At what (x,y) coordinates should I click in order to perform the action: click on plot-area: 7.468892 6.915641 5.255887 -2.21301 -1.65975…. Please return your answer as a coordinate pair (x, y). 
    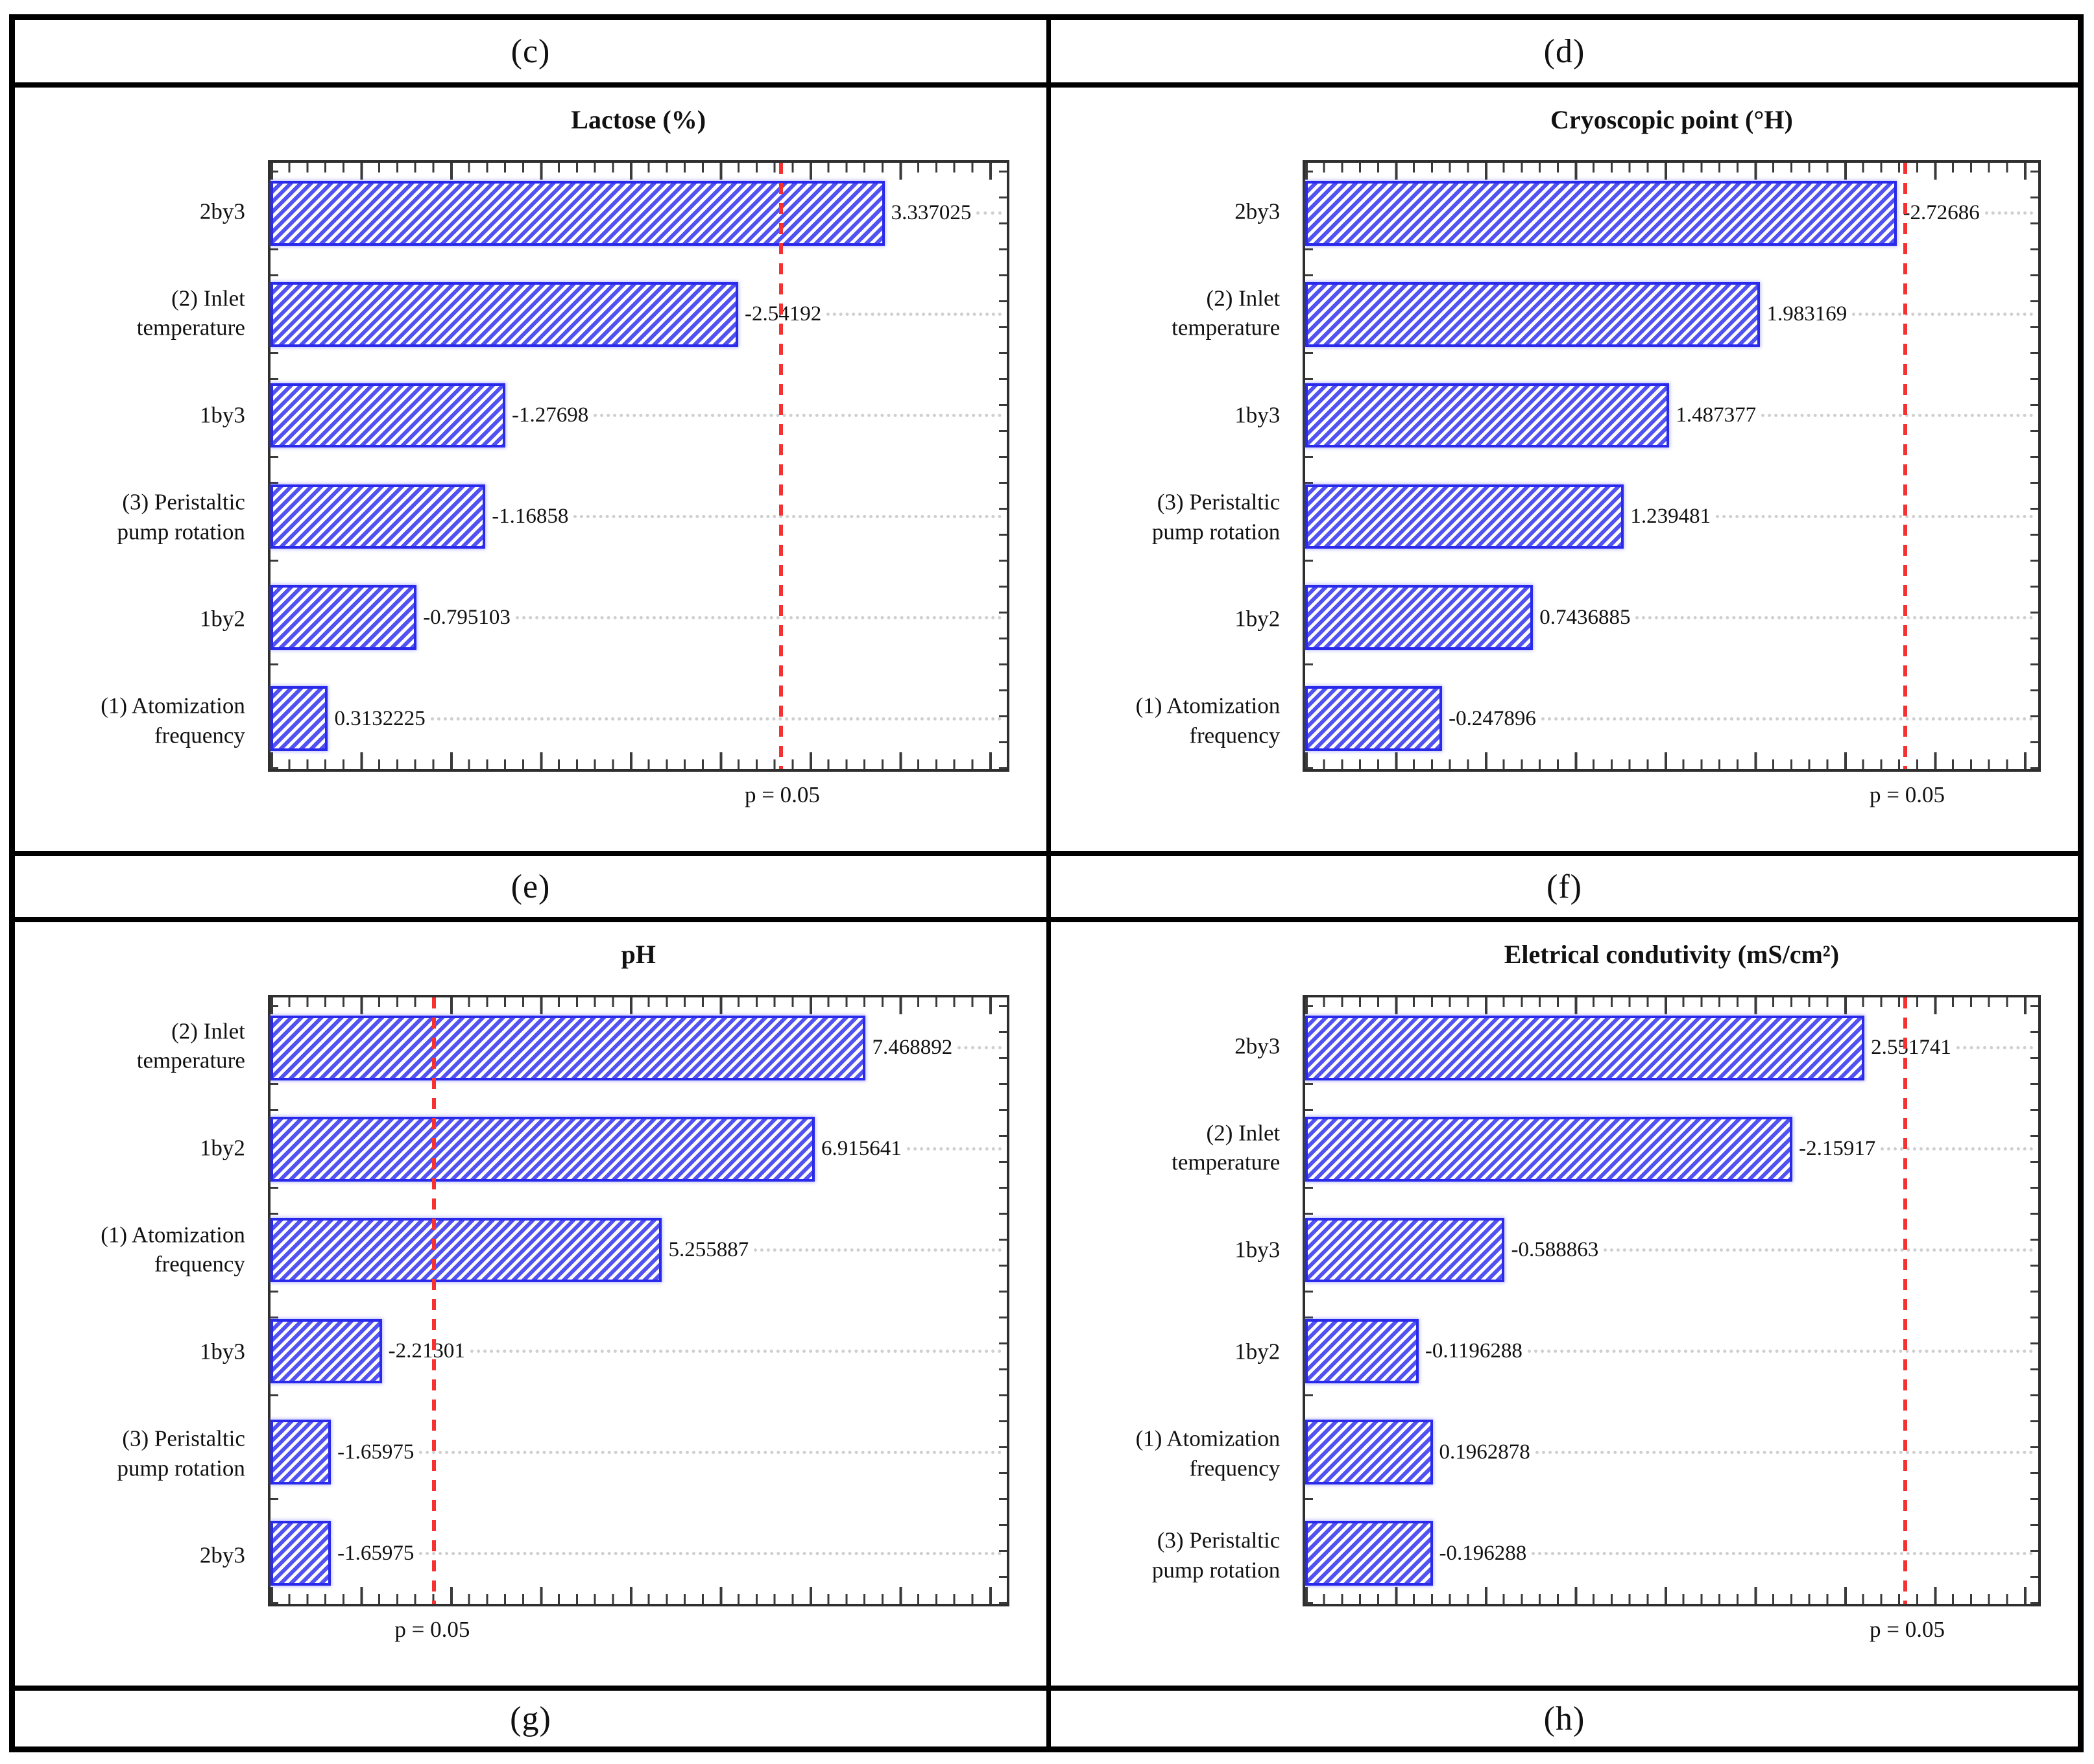
    Looking at the image, I should click on (638, 1300).